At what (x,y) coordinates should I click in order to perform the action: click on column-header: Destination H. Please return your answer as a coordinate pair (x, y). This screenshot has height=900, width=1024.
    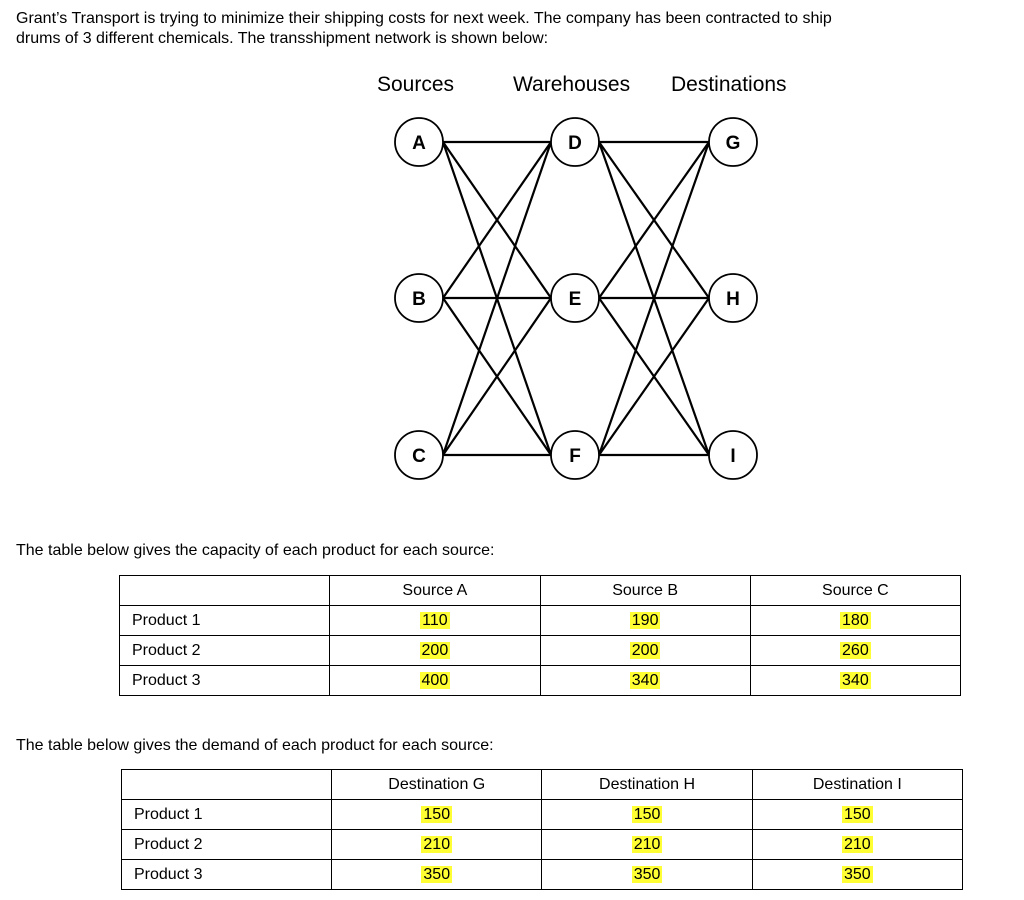
    Looking at the image, I should click on (647, 784).